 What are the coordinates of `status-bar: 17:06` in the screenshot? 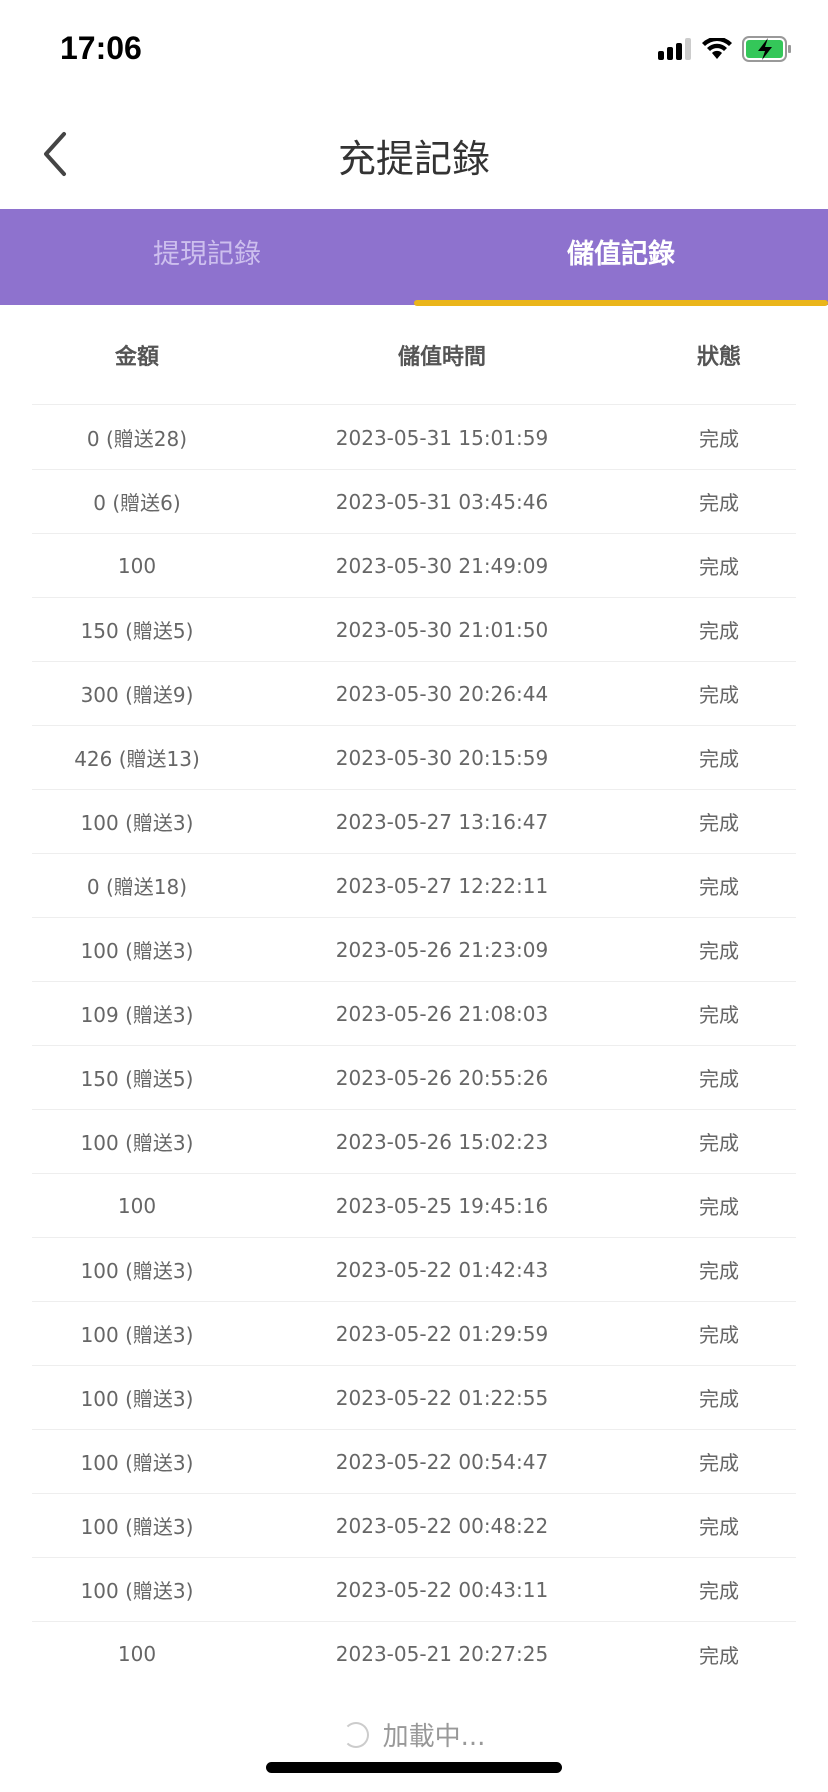 It's located at (414, 50).